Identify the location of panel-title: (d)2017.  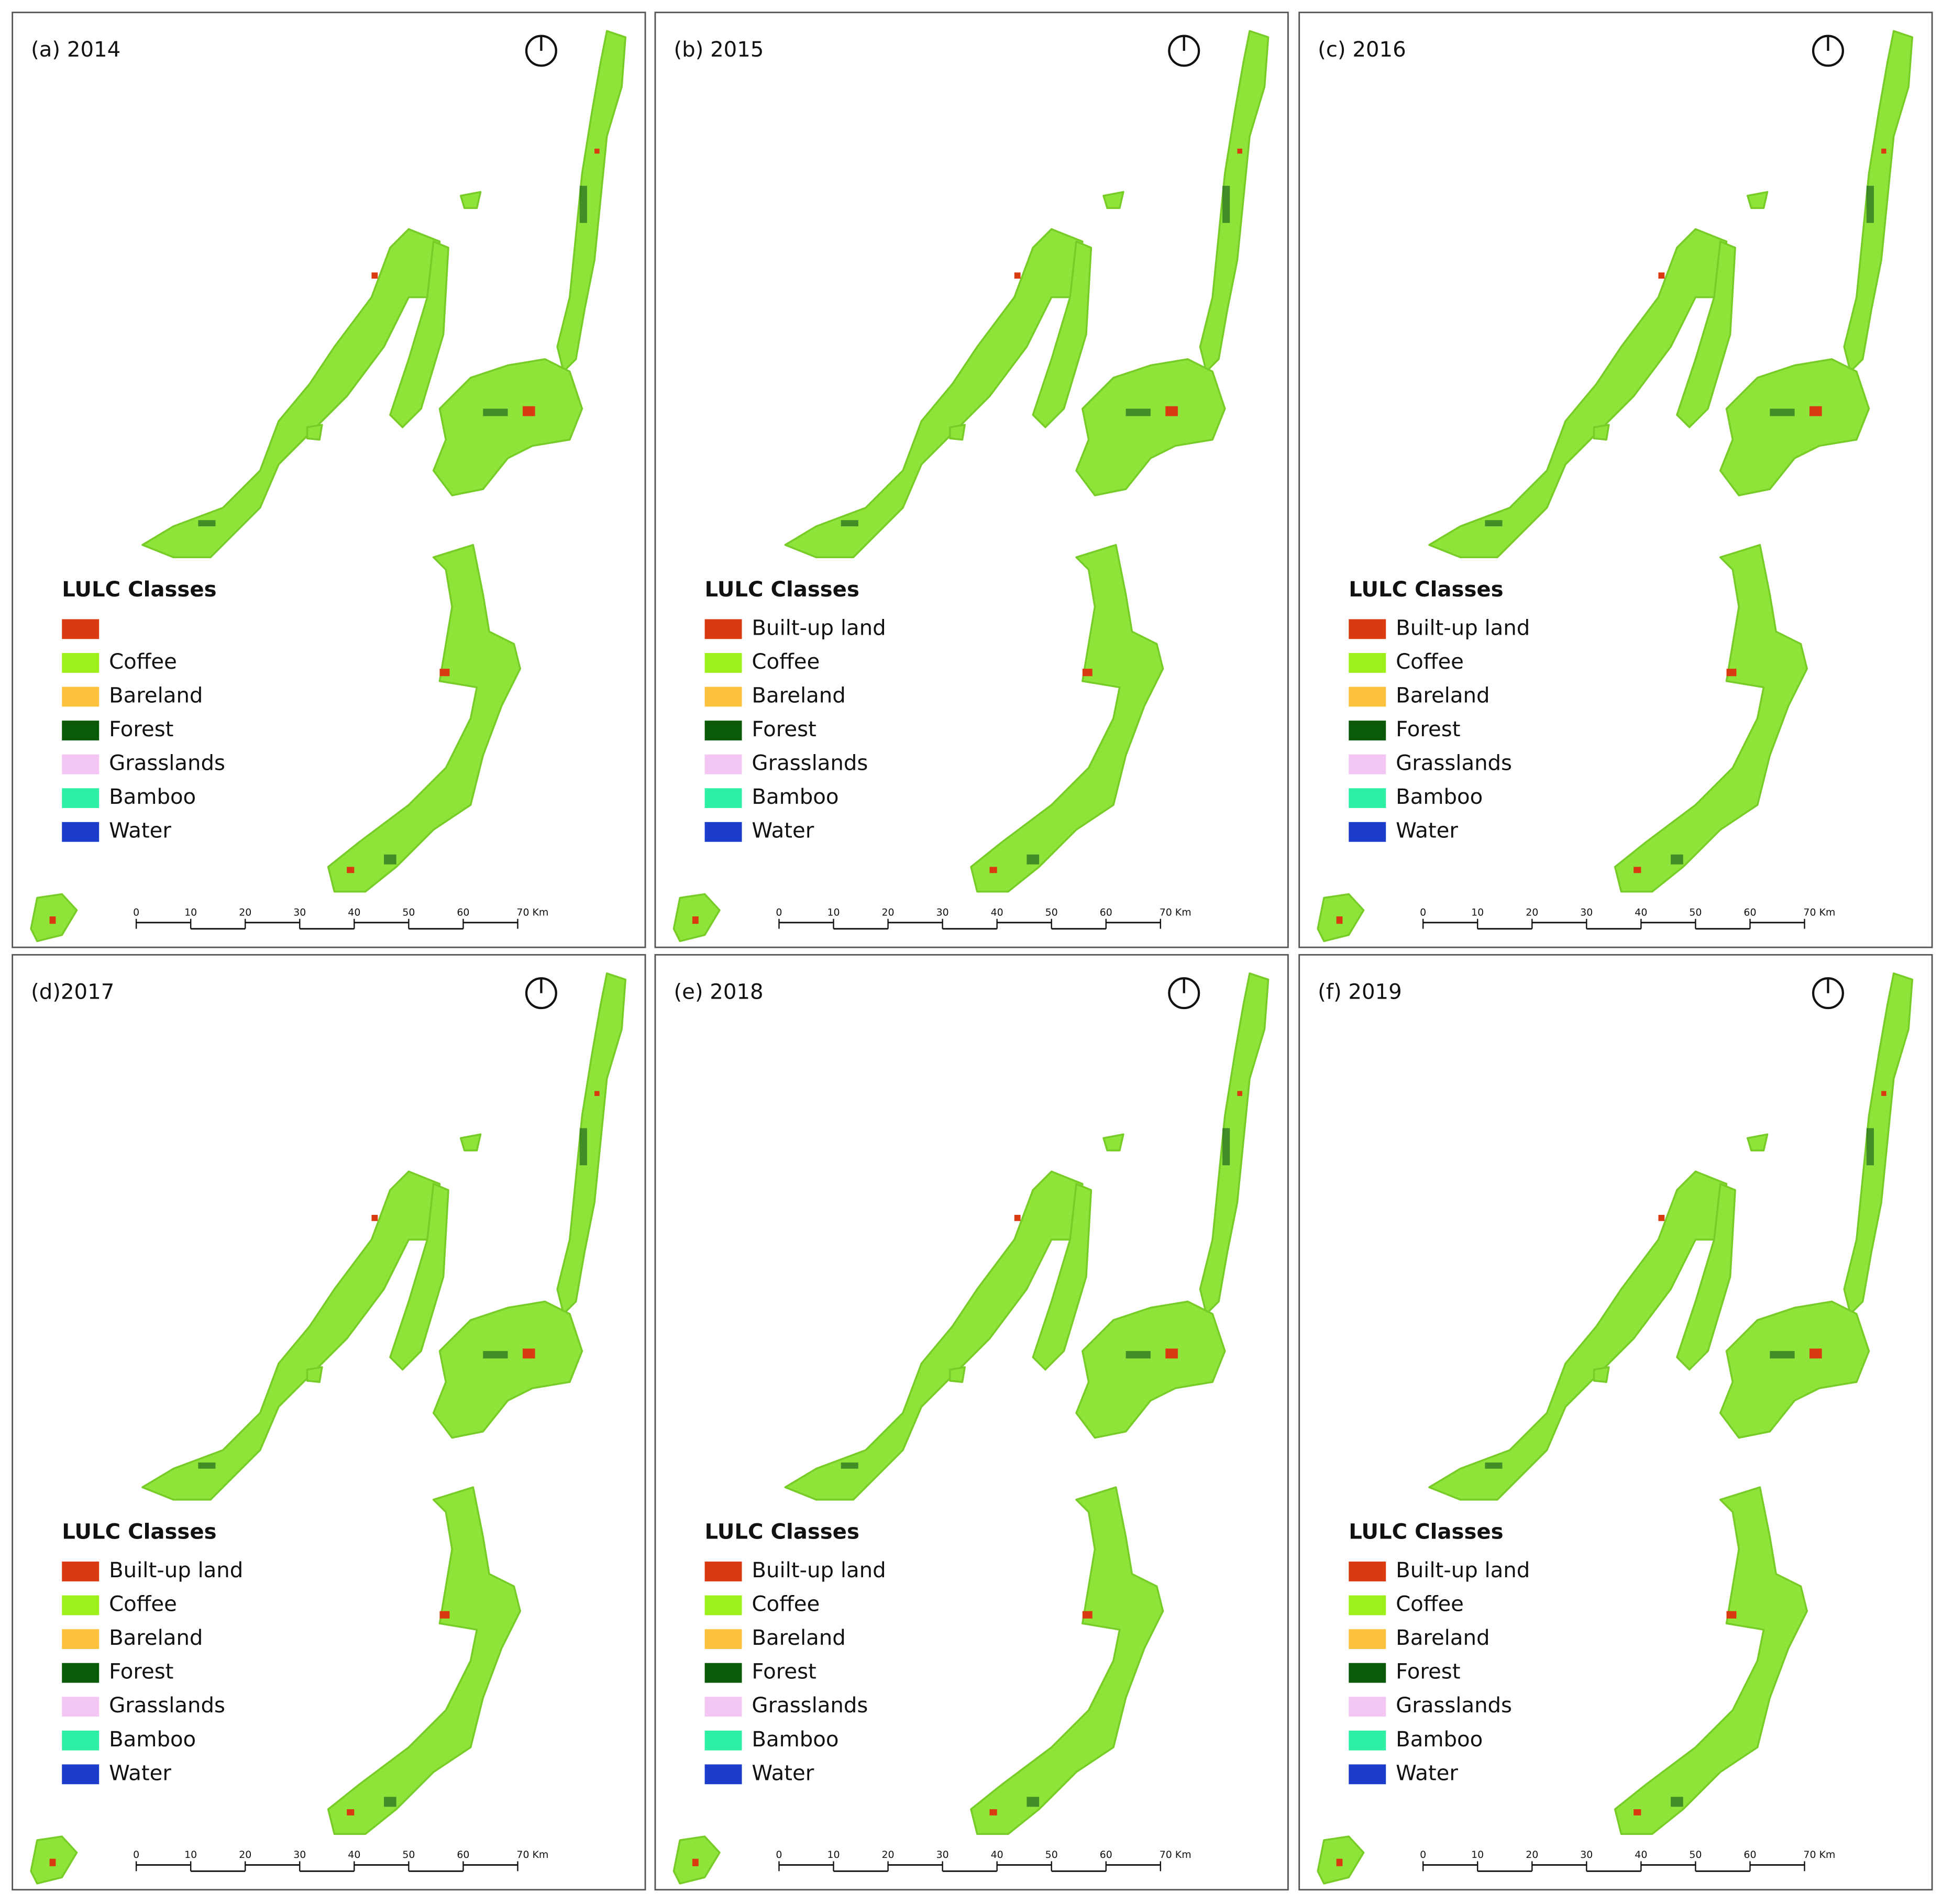
(72, 992).